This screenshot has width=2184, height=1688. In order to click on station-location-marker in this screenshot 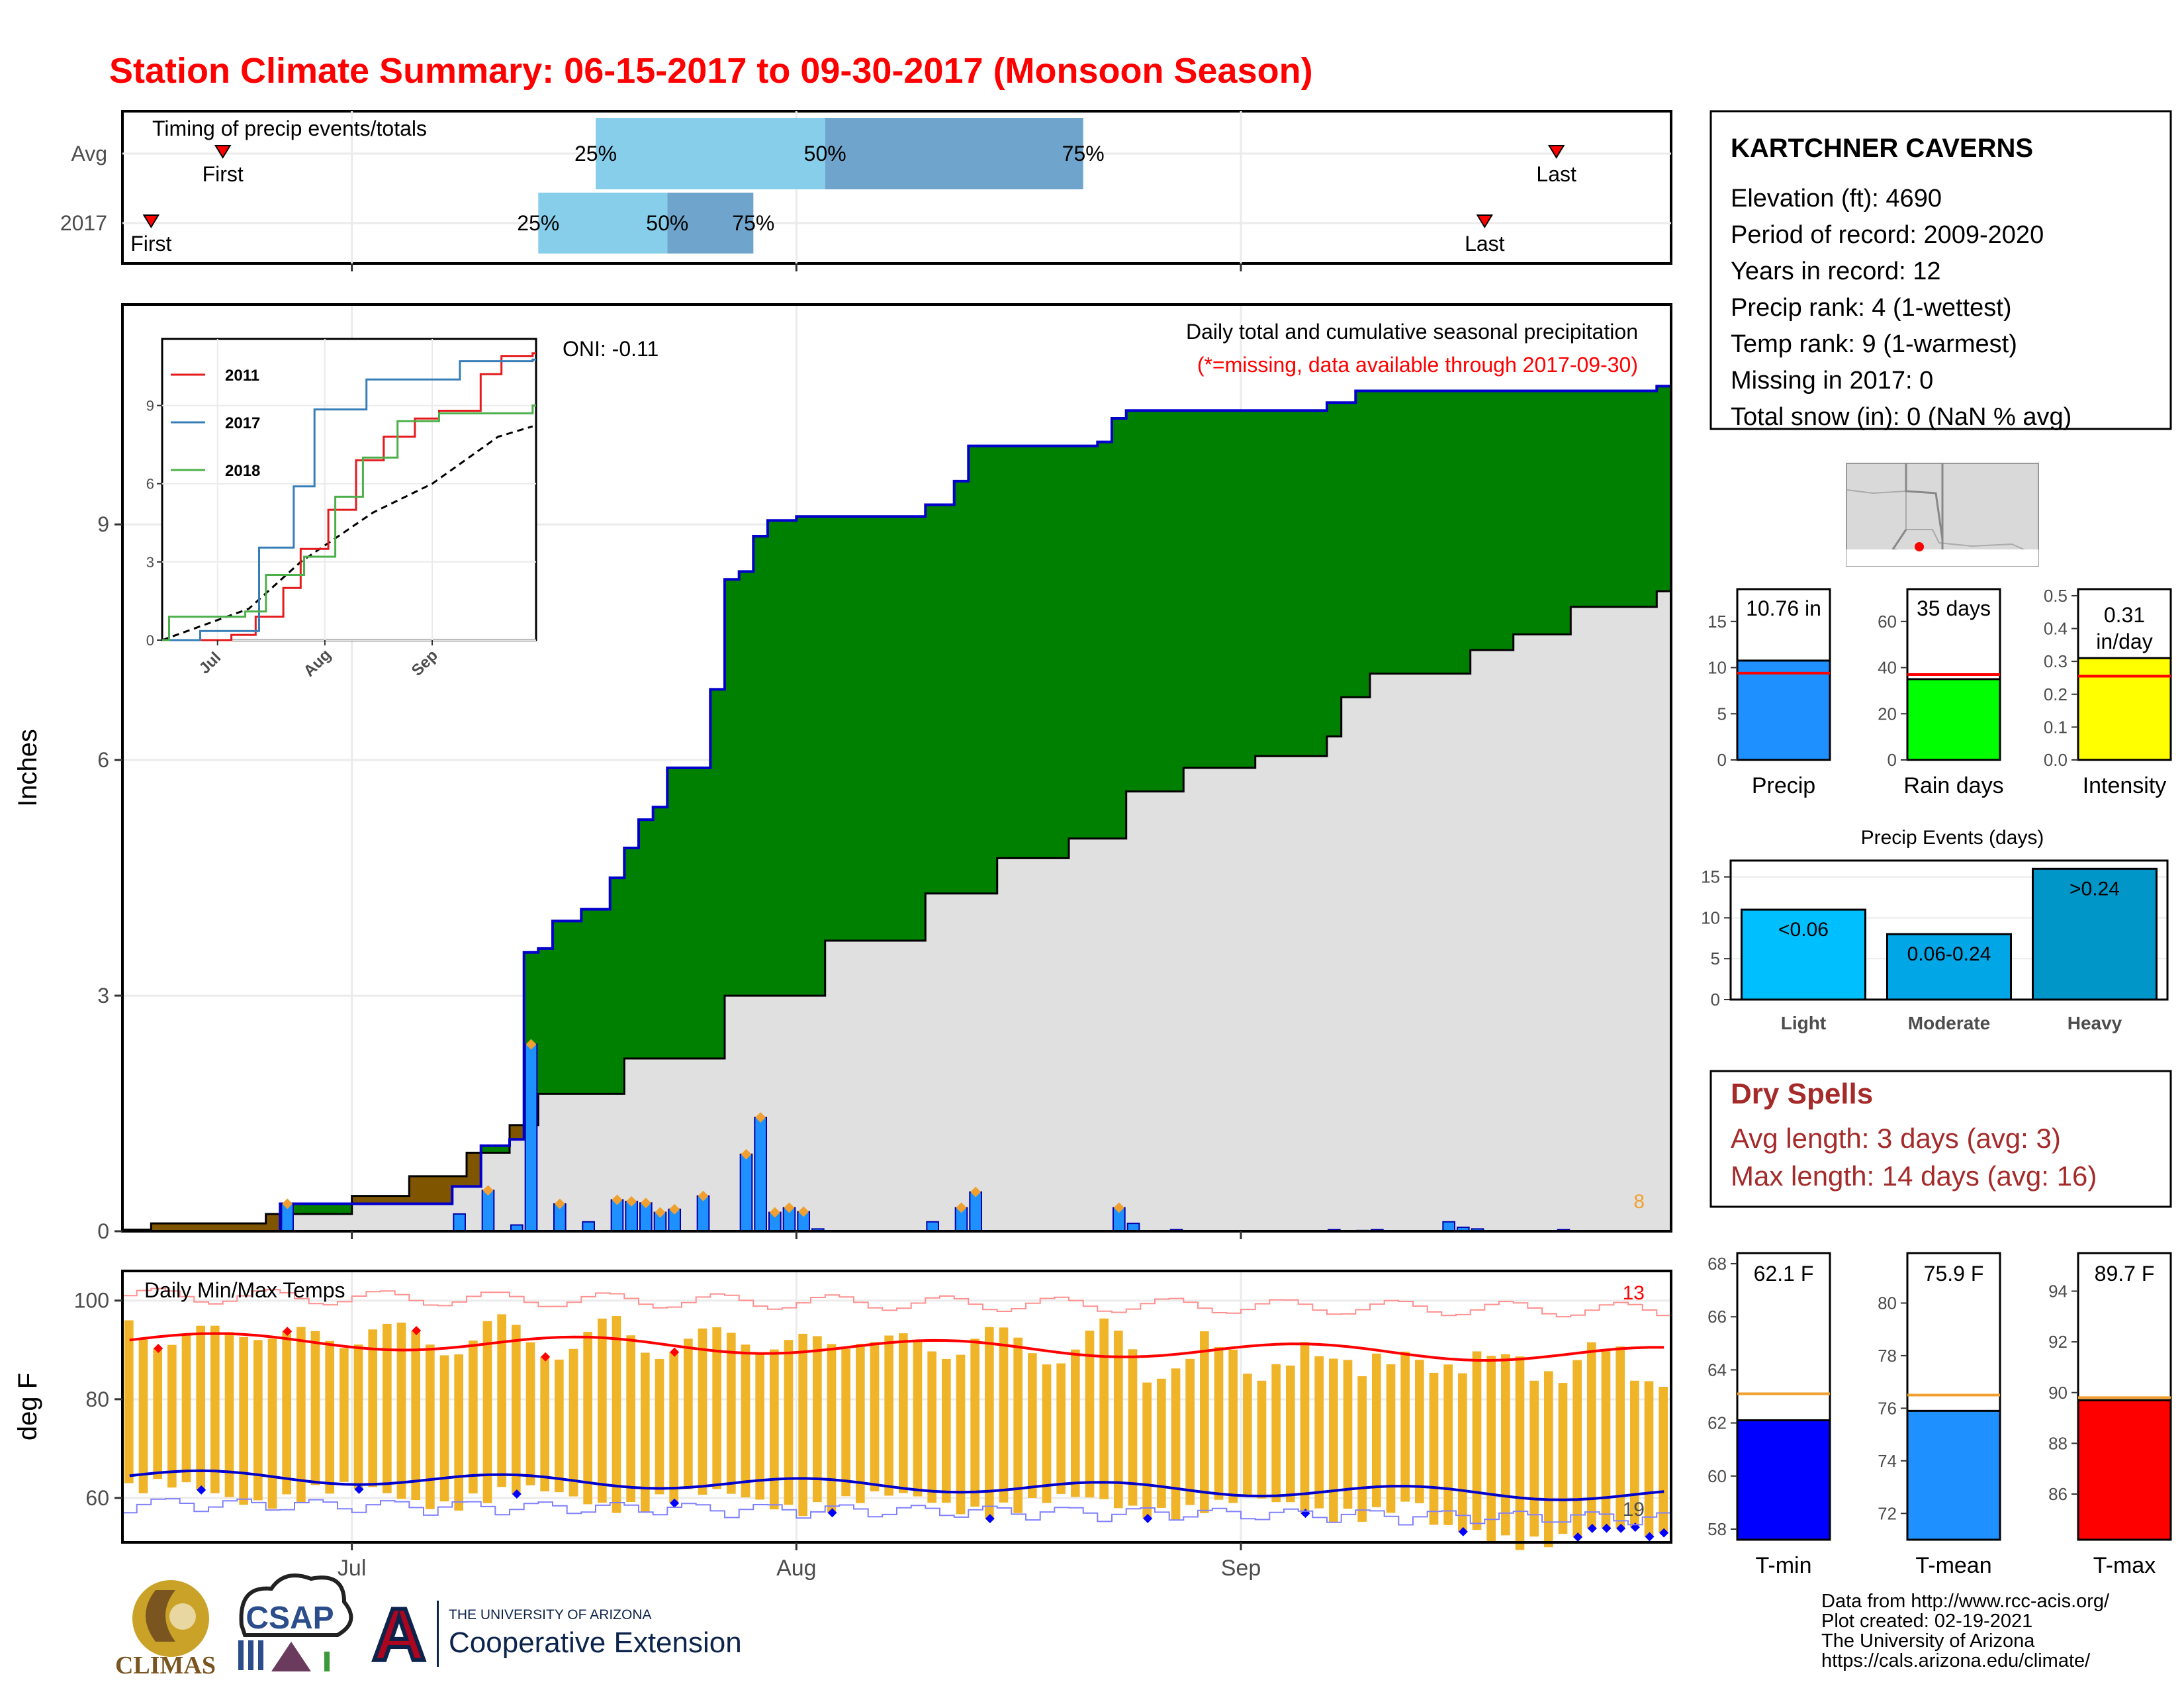, I will do `click(1920, 546)`.